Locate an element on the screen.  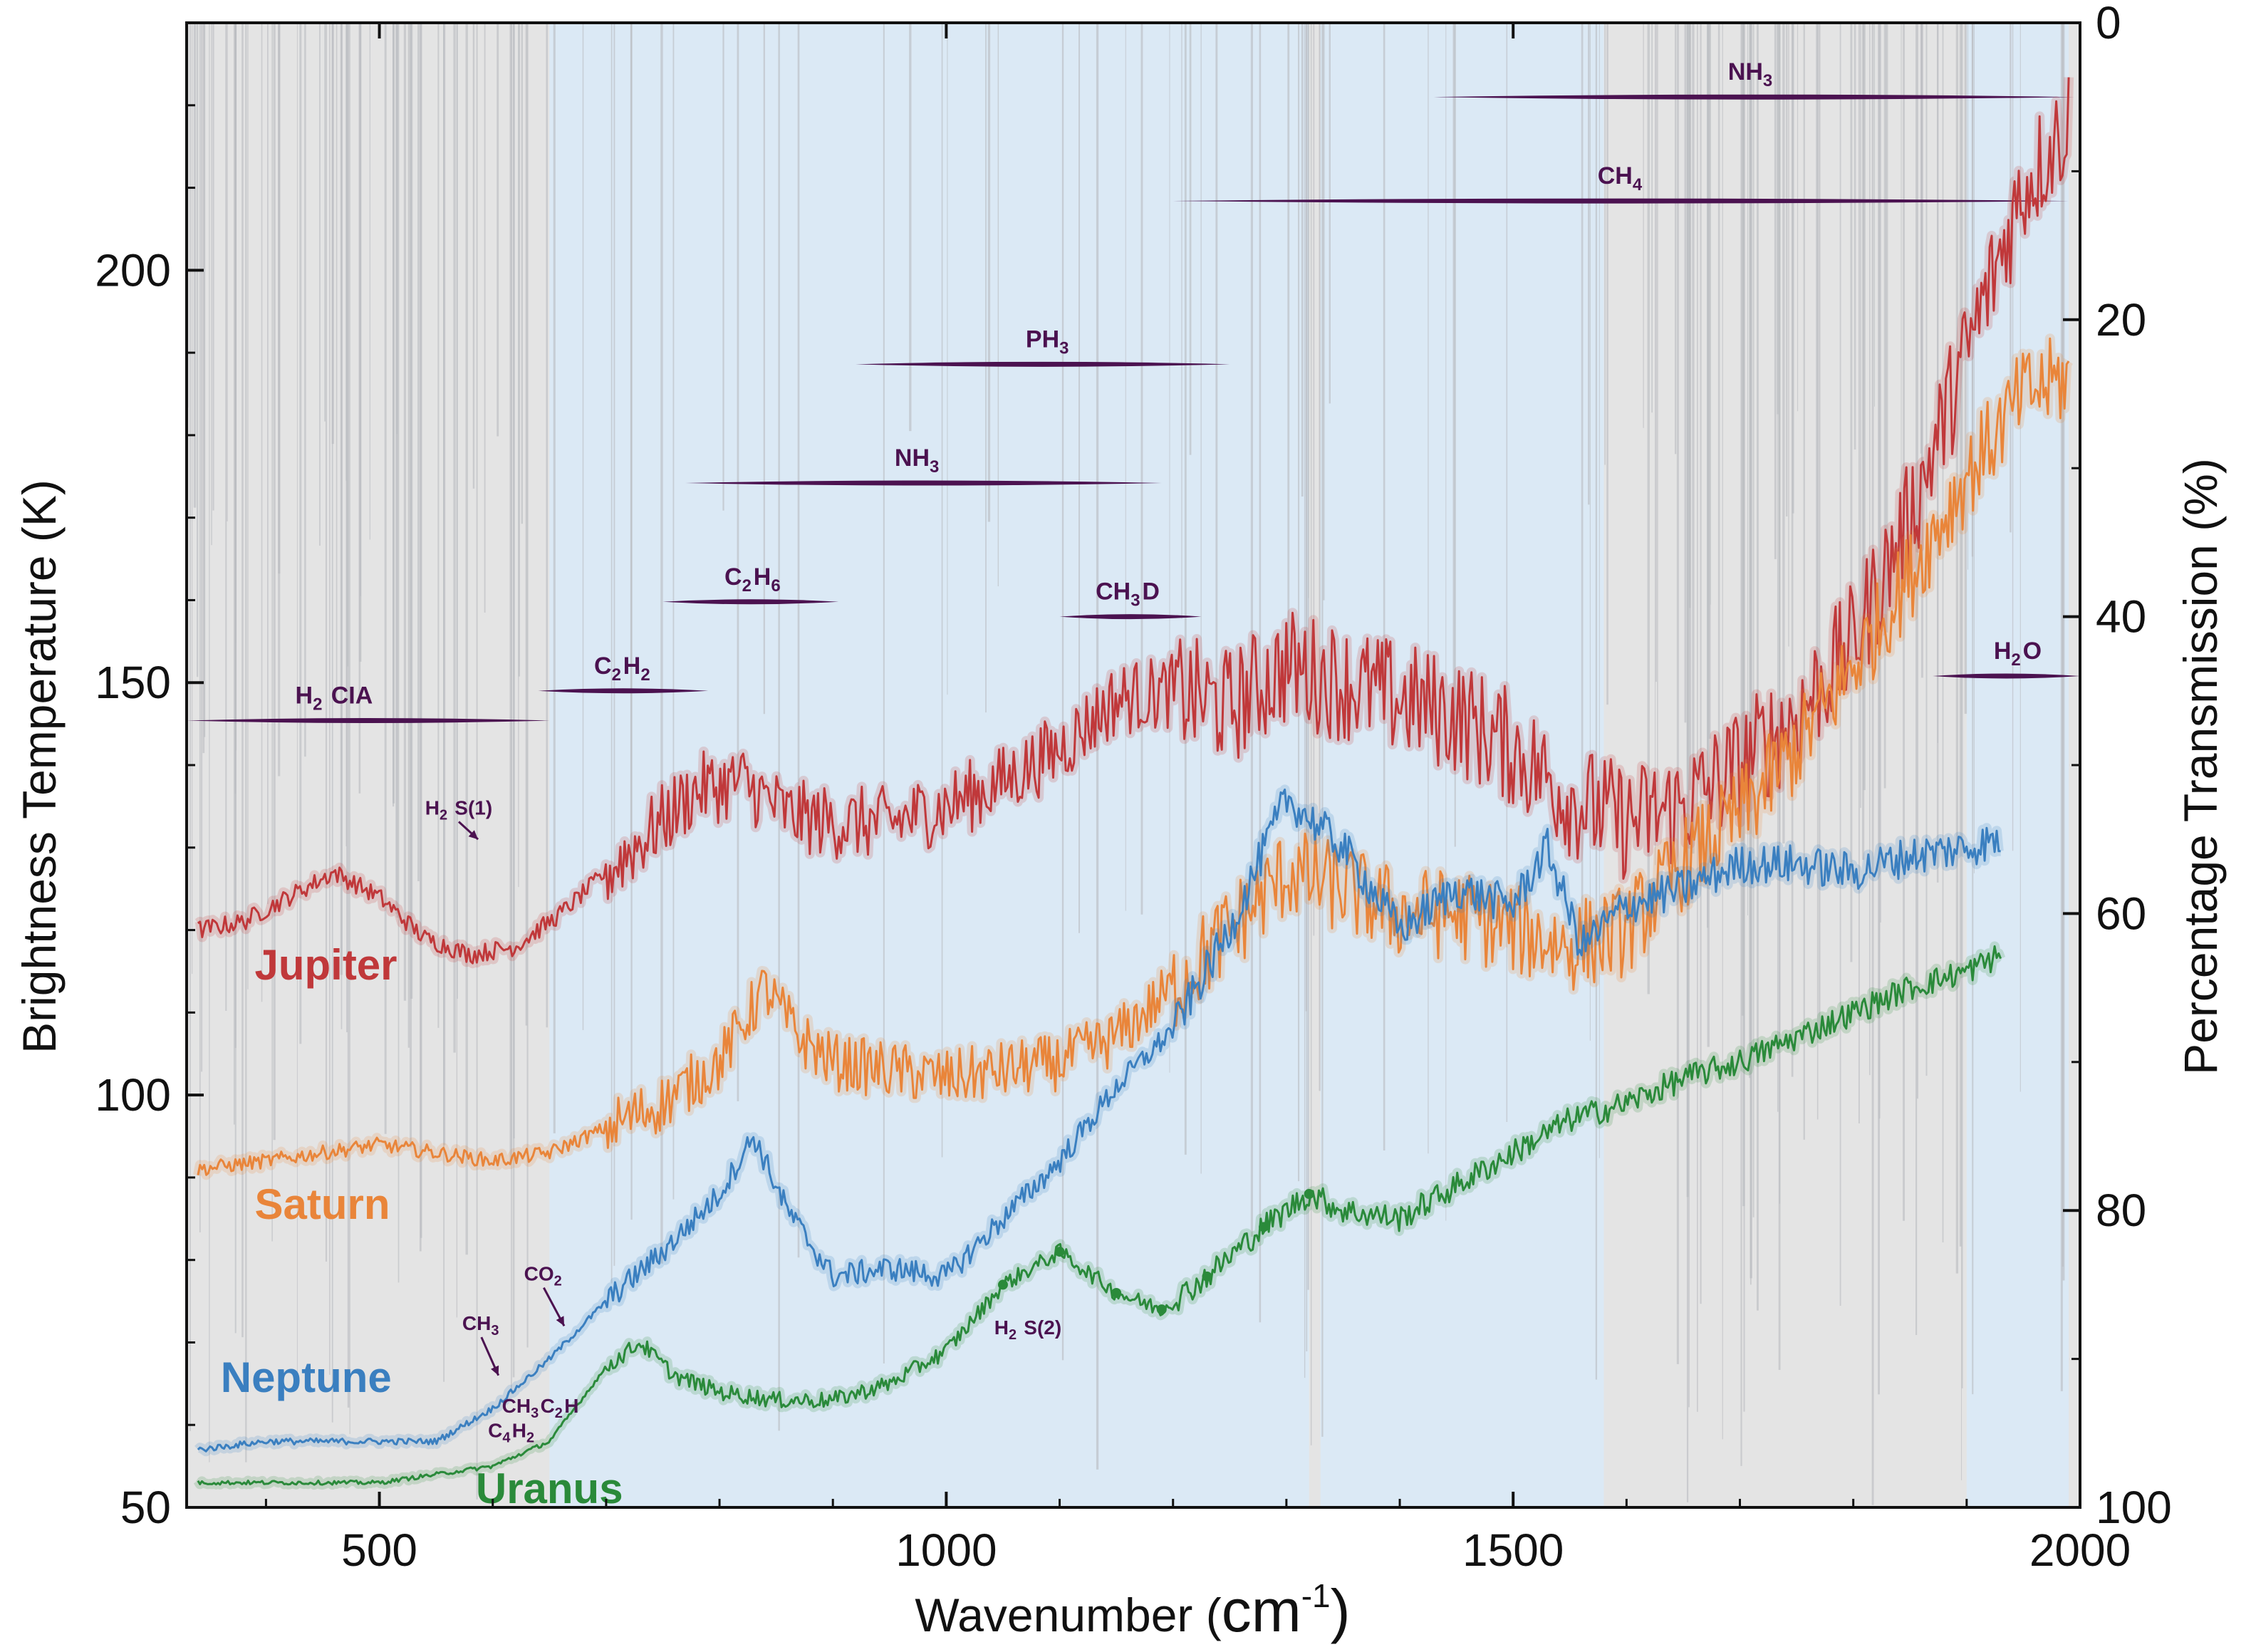
x-tick-label: 1500 is located at coordinates (1513, 1550).